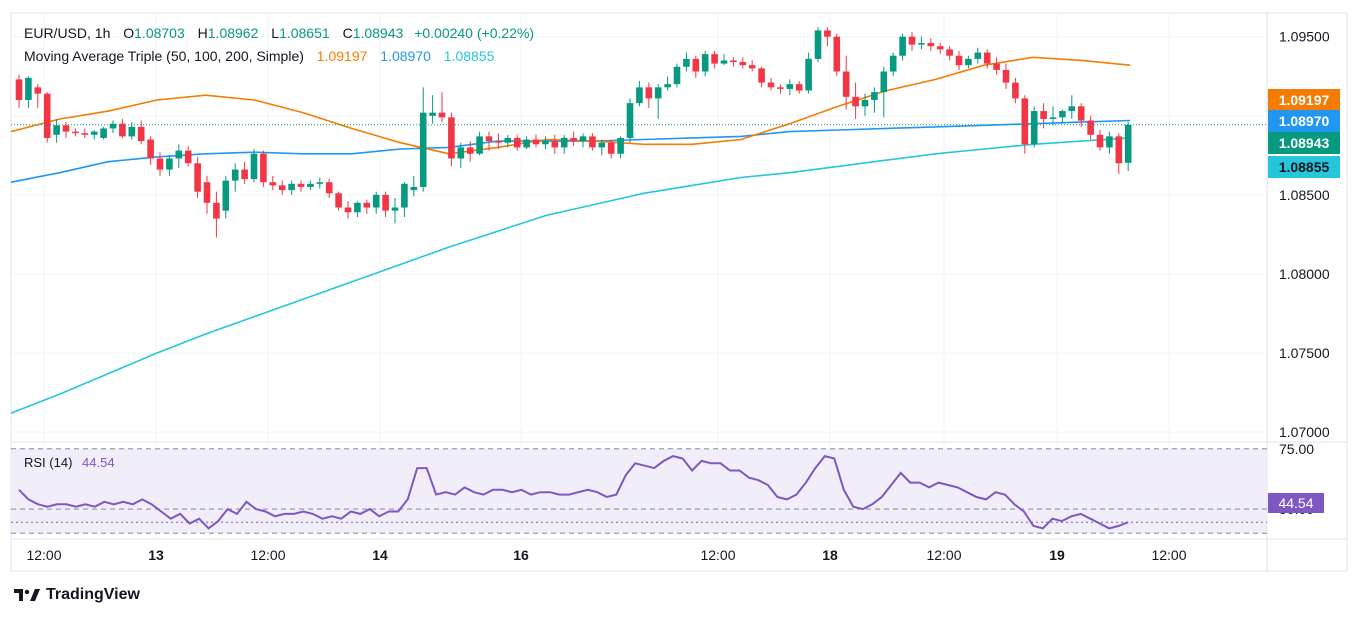 The image size is (1359, 624). Describe the element at coordinates (469, 56) in the screenshot. I see `ma200-value: 1.08855` at that location.